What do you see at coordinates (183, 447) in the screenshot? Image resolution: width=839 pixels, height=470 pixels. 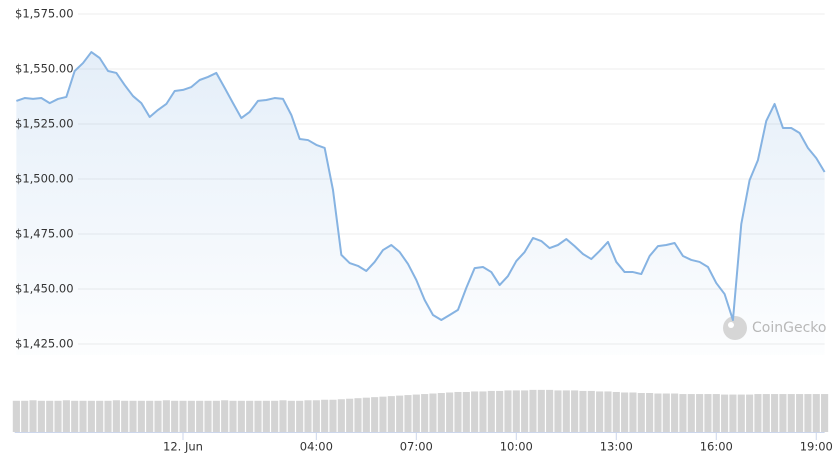 I see `x-tick-label: 12. Jun` at bounding box center [183, 447].